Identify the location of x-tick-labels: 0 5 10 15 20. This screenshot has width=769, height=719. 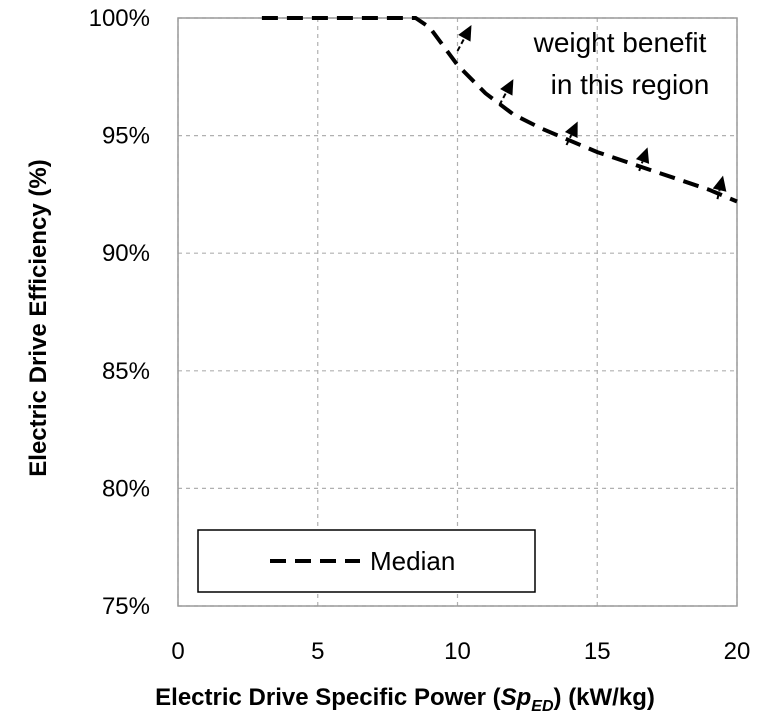
(460, 651).